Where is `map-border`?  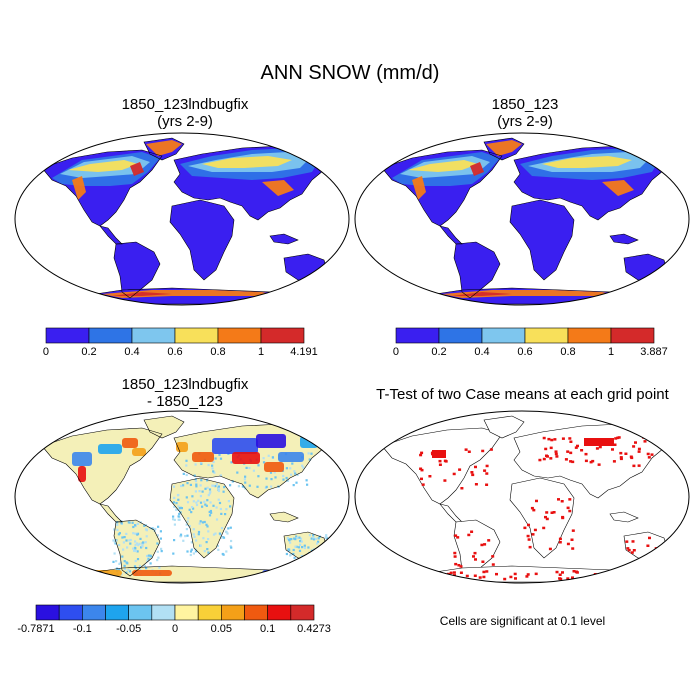
map-border is located at coordinates (522, 219).